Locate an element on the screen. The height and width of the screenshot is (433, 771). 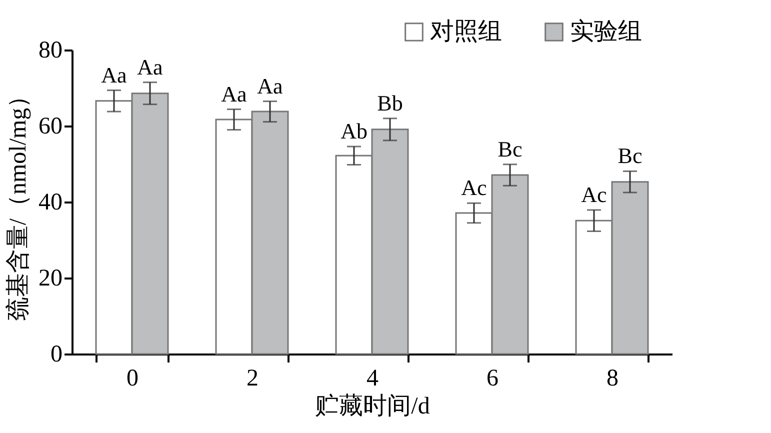
y-tick-label: 60 is located at coordinates (50, 127).